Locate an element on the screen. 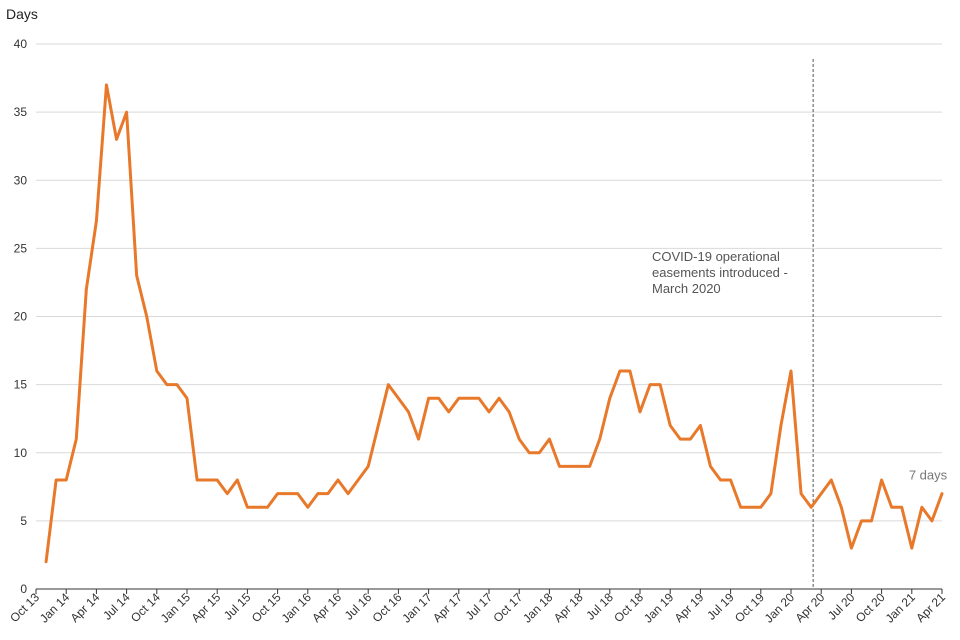 This screenshot has height=640, width=960. x-tick-label: Jan 20 is located at coordinates (780, 608).